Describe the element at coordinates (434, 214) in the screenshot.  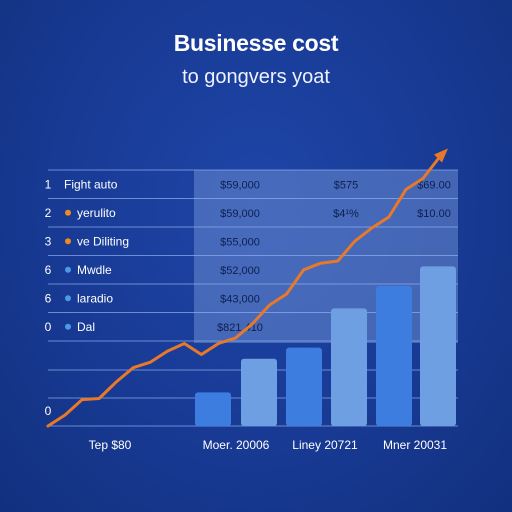
I see `table-cell: $10.00` at that location.